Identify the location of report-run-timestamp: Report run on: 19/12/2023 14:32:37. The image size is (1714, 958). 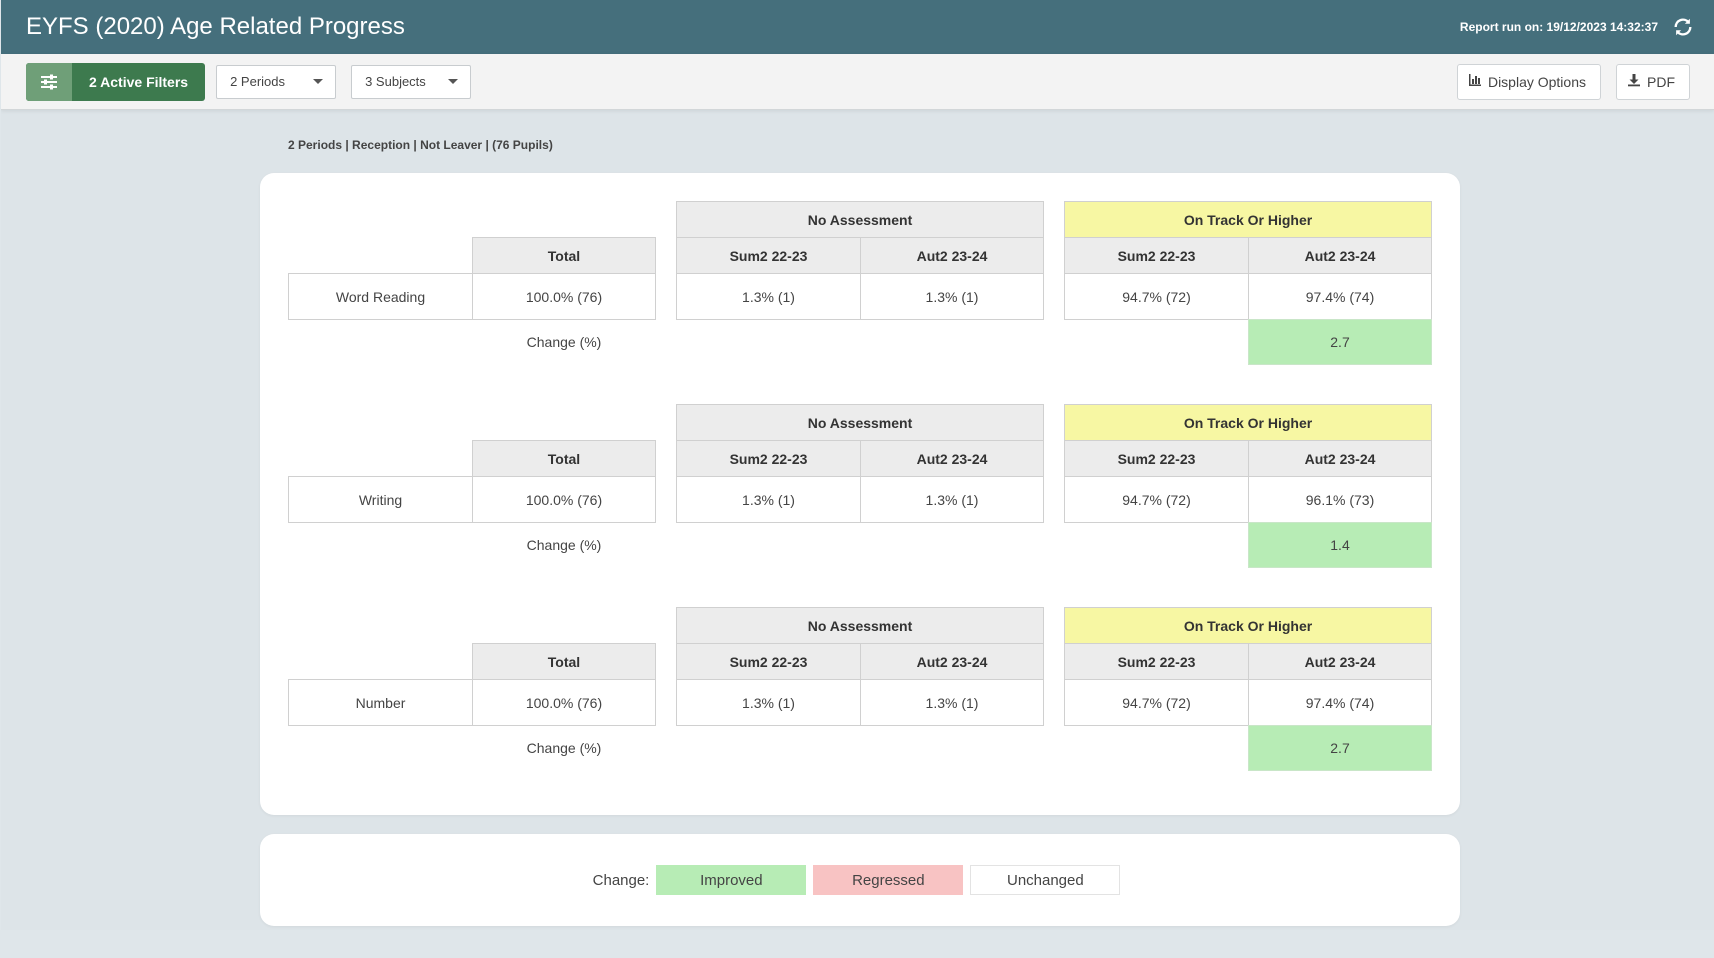
(1558, 27).